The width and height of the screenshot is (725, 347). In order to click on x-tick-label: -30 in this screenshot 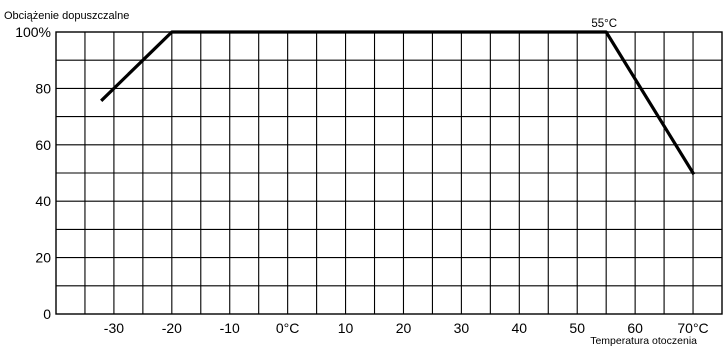, I will do `click(114, 328)`.